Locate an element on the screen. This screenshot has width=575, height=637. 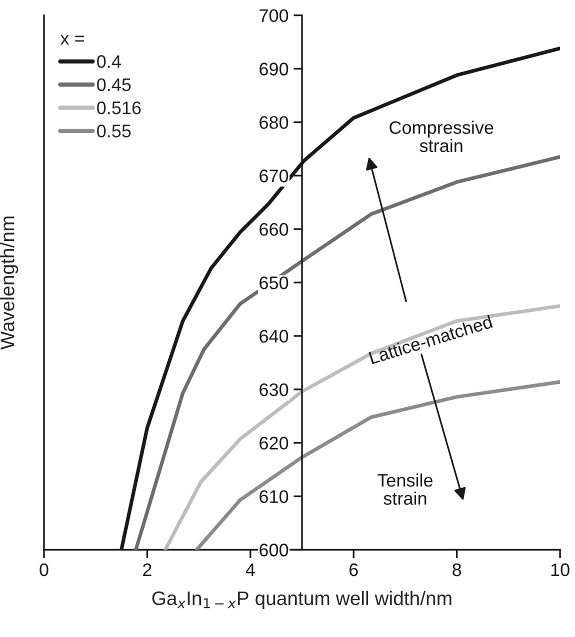
y-tick-label: 660 is located at coordinates (274, 229).